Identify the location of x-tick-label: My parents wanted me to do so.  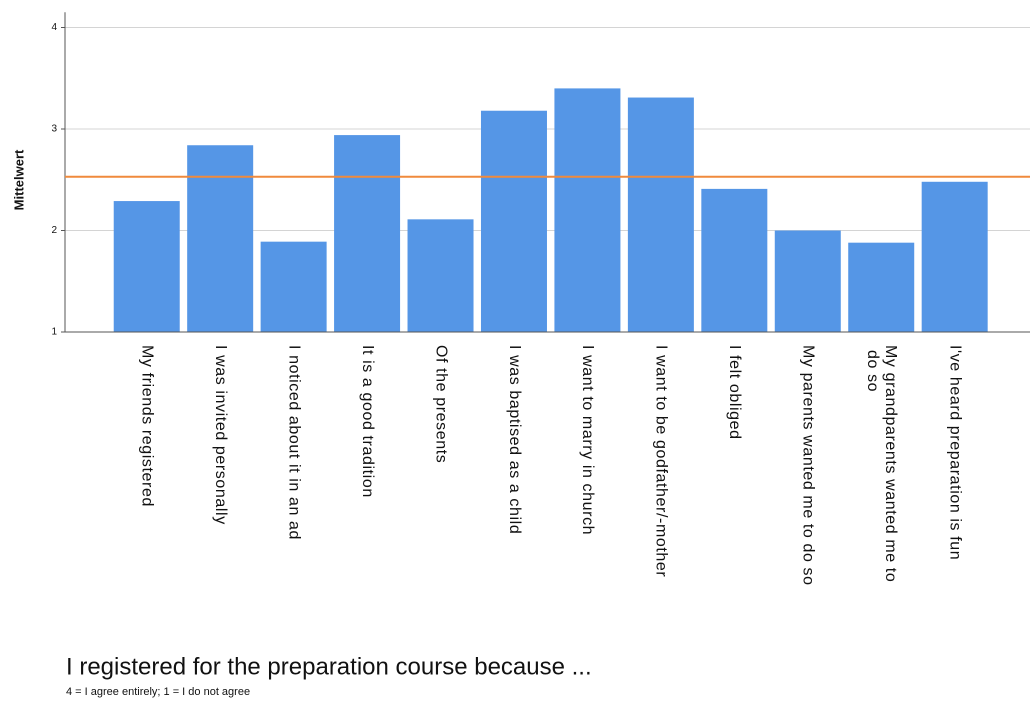
(808, 465).